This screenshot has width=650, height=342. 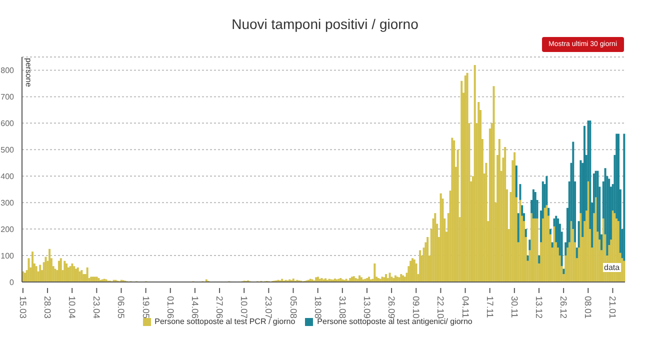 I want to click on x-tick-label: 17.11, so click(x=489, y=307).